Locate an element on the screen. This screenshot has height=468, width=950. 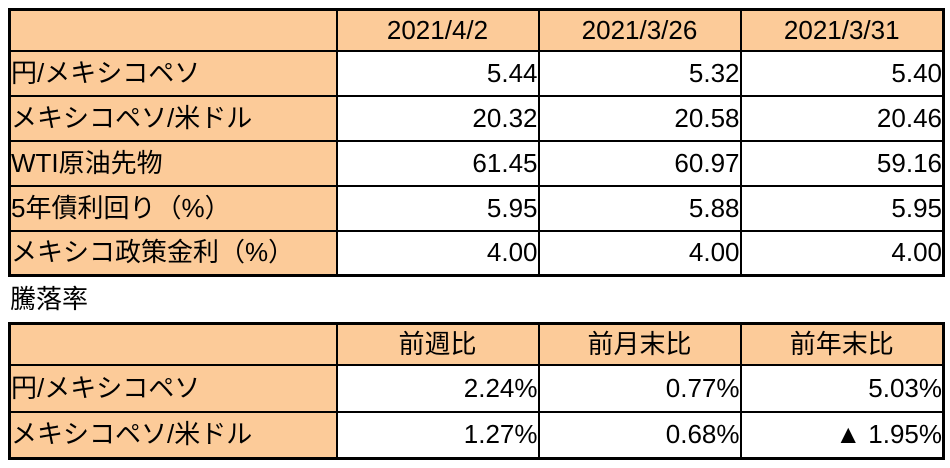
table-header-row: 前週比 前月末比 前年末比 is located at coordinates (476, 344).